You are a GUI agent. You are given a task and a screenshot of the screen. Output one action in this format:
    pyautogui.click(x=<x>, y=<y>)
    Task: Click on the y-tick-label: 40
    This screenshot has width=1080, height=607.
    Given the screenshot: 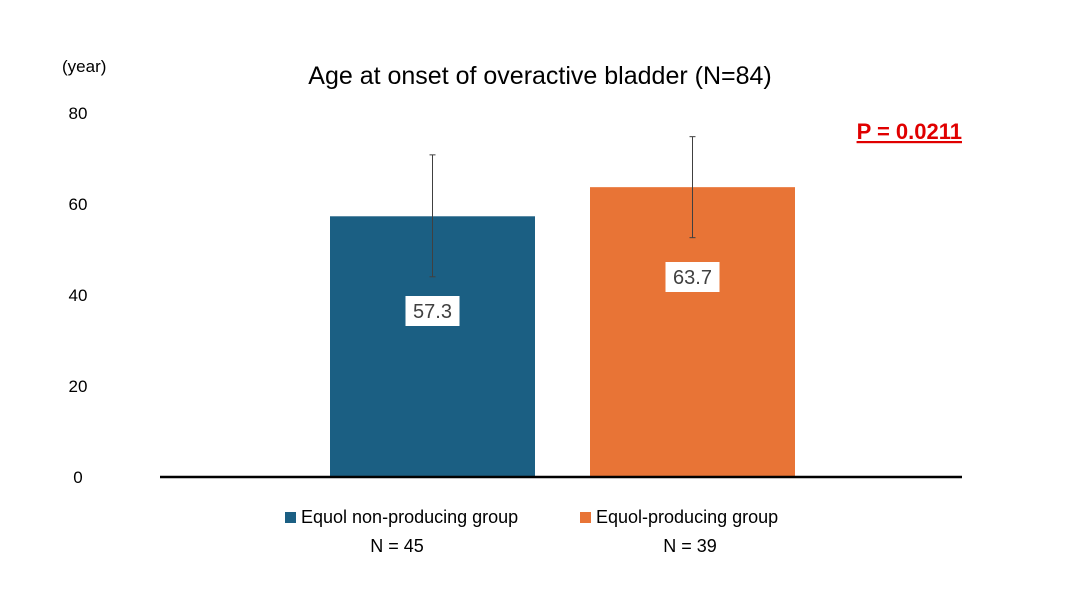 What is the action you would take?
    pyautogui.click(x=78, y=295)
    